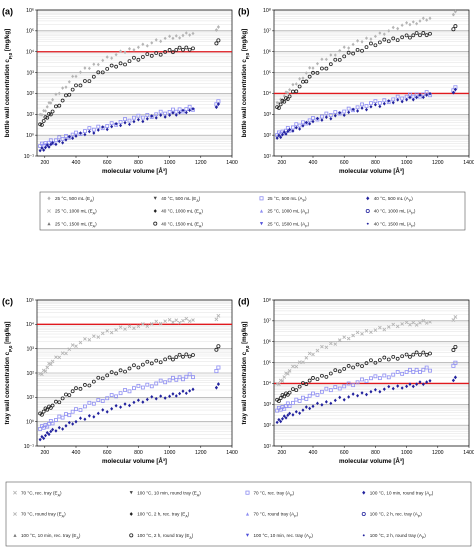  Describe the element at coordinates (44, 163) in the screenshot. I see `x-tick-label: 200` at that location.